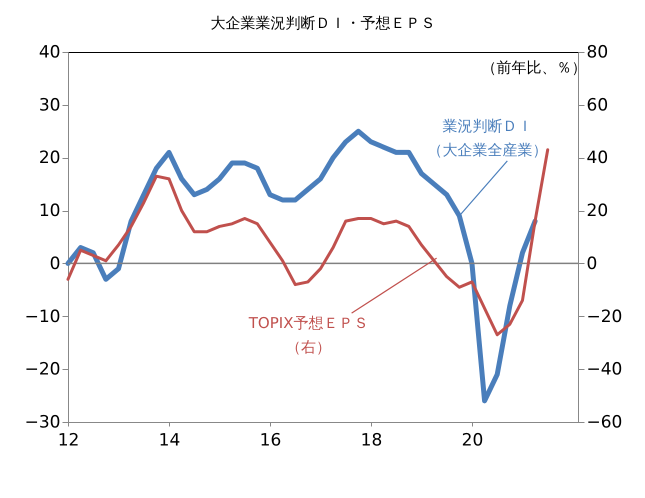 This screenshot has width=645, height=498. I want to click on y2-tick-label: −40, so click(604, 370).